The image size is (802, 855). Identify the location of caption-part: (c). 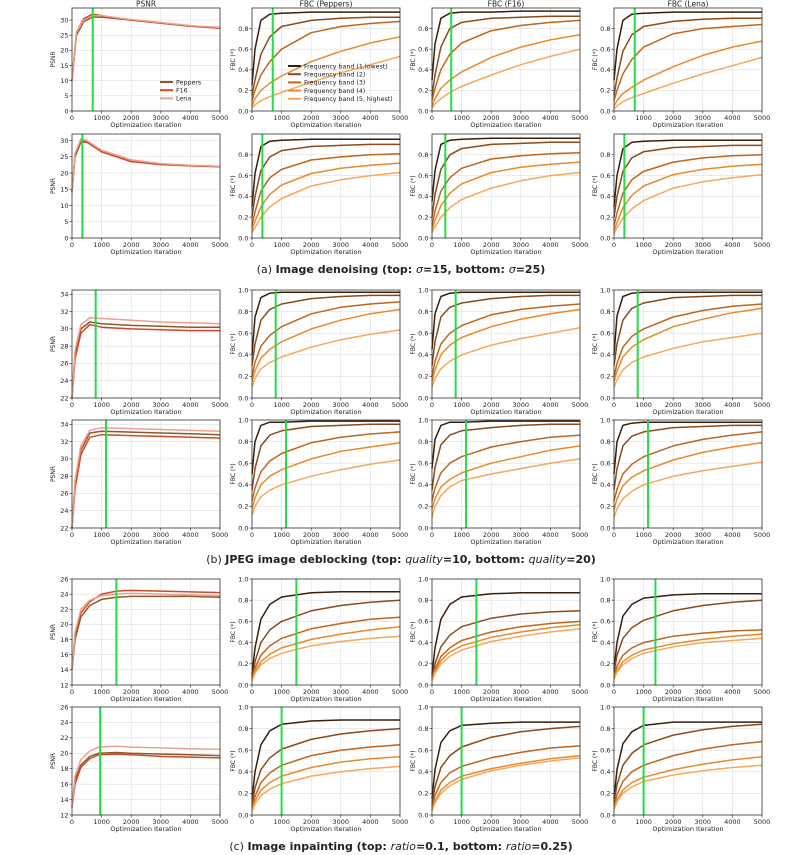
(238, 846).